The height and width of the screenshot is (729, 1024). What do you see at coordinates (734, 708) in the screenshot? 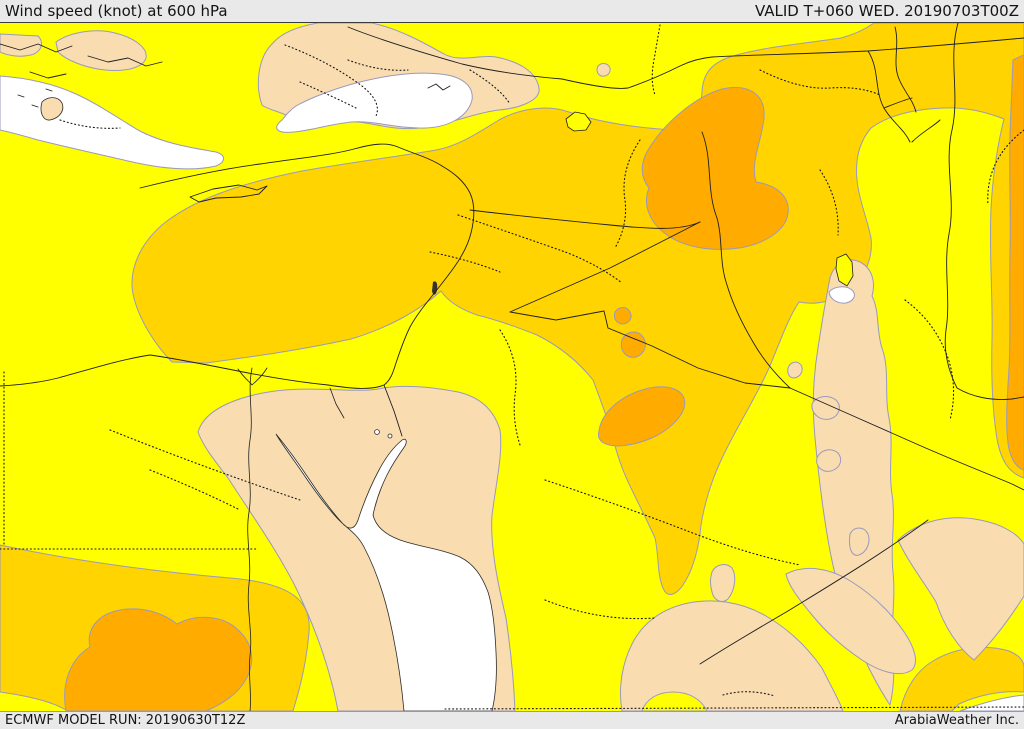
I see `south-edge-dotted` at bounding box center [734, 708].